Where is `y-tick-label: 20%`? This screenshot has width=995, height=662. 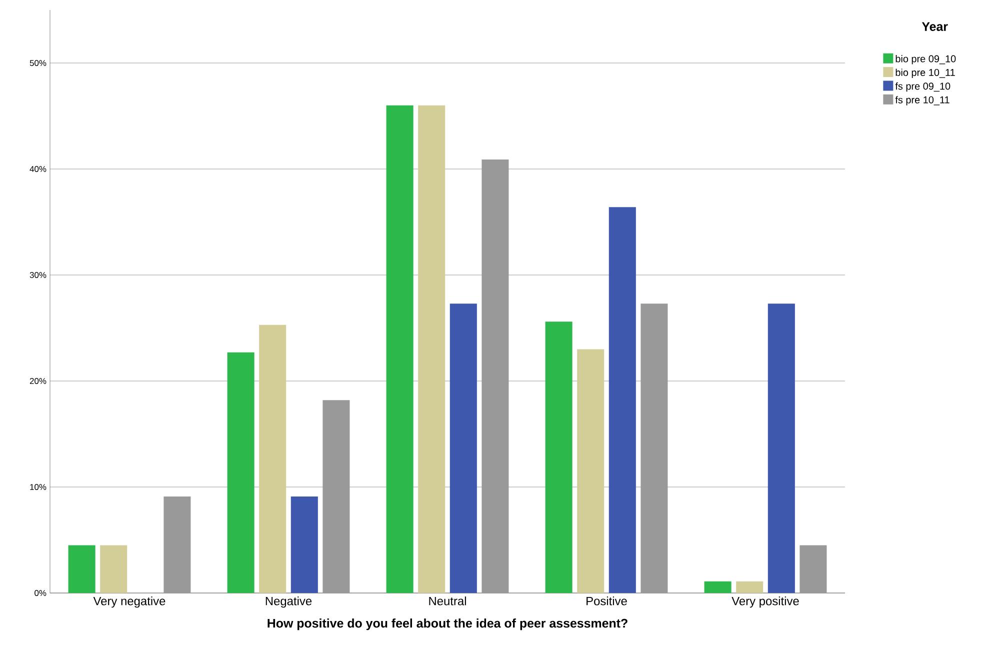
y-tick-label: 20% is located at coordinates (38, 381).